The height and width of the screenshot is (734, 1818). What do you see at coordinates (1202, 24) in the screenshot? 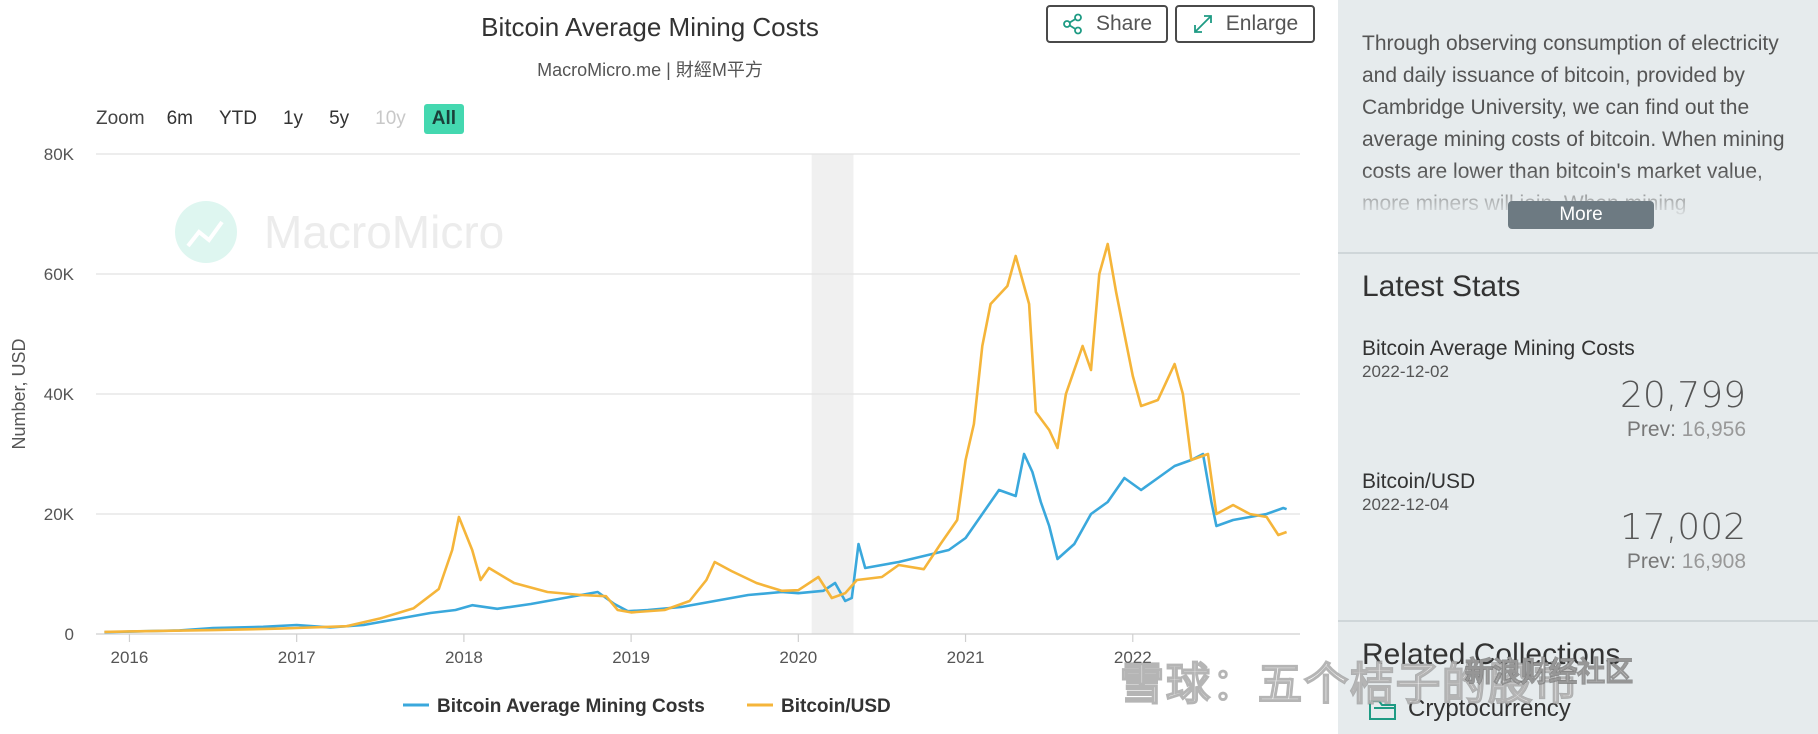
I see `expand-icon` at bounding box center [1202, 24].